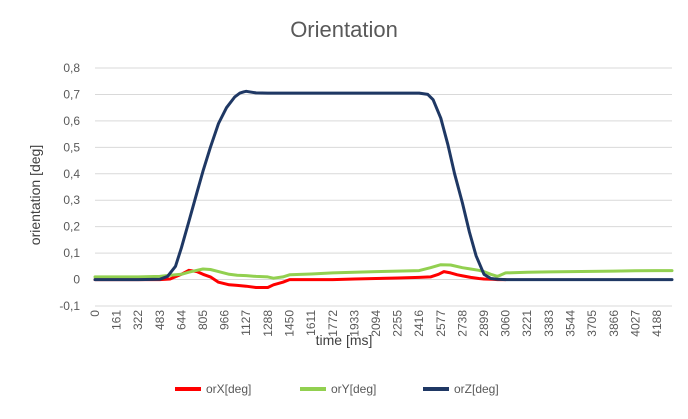 The image size is (688, 419). I want to click on x-tick-label: 3544, so click(571, 323).